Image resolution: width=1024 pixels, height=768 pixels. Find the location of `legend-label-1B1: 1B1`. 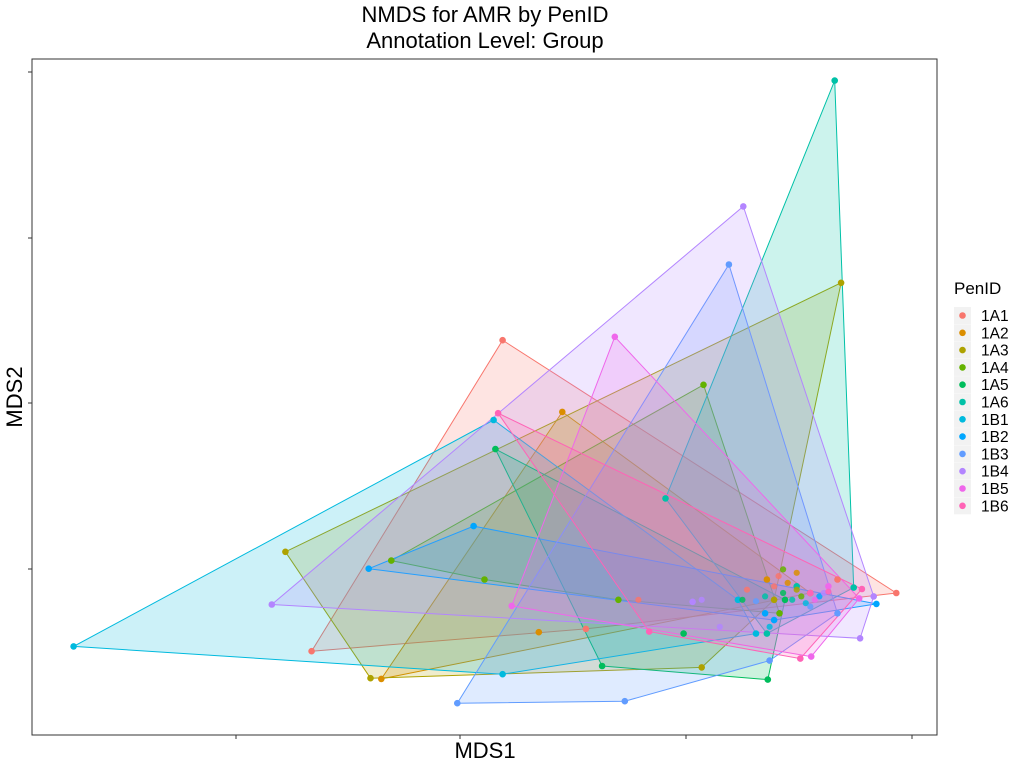

legend-label-1B1: 1B1 is located at coordinates (995, 420).